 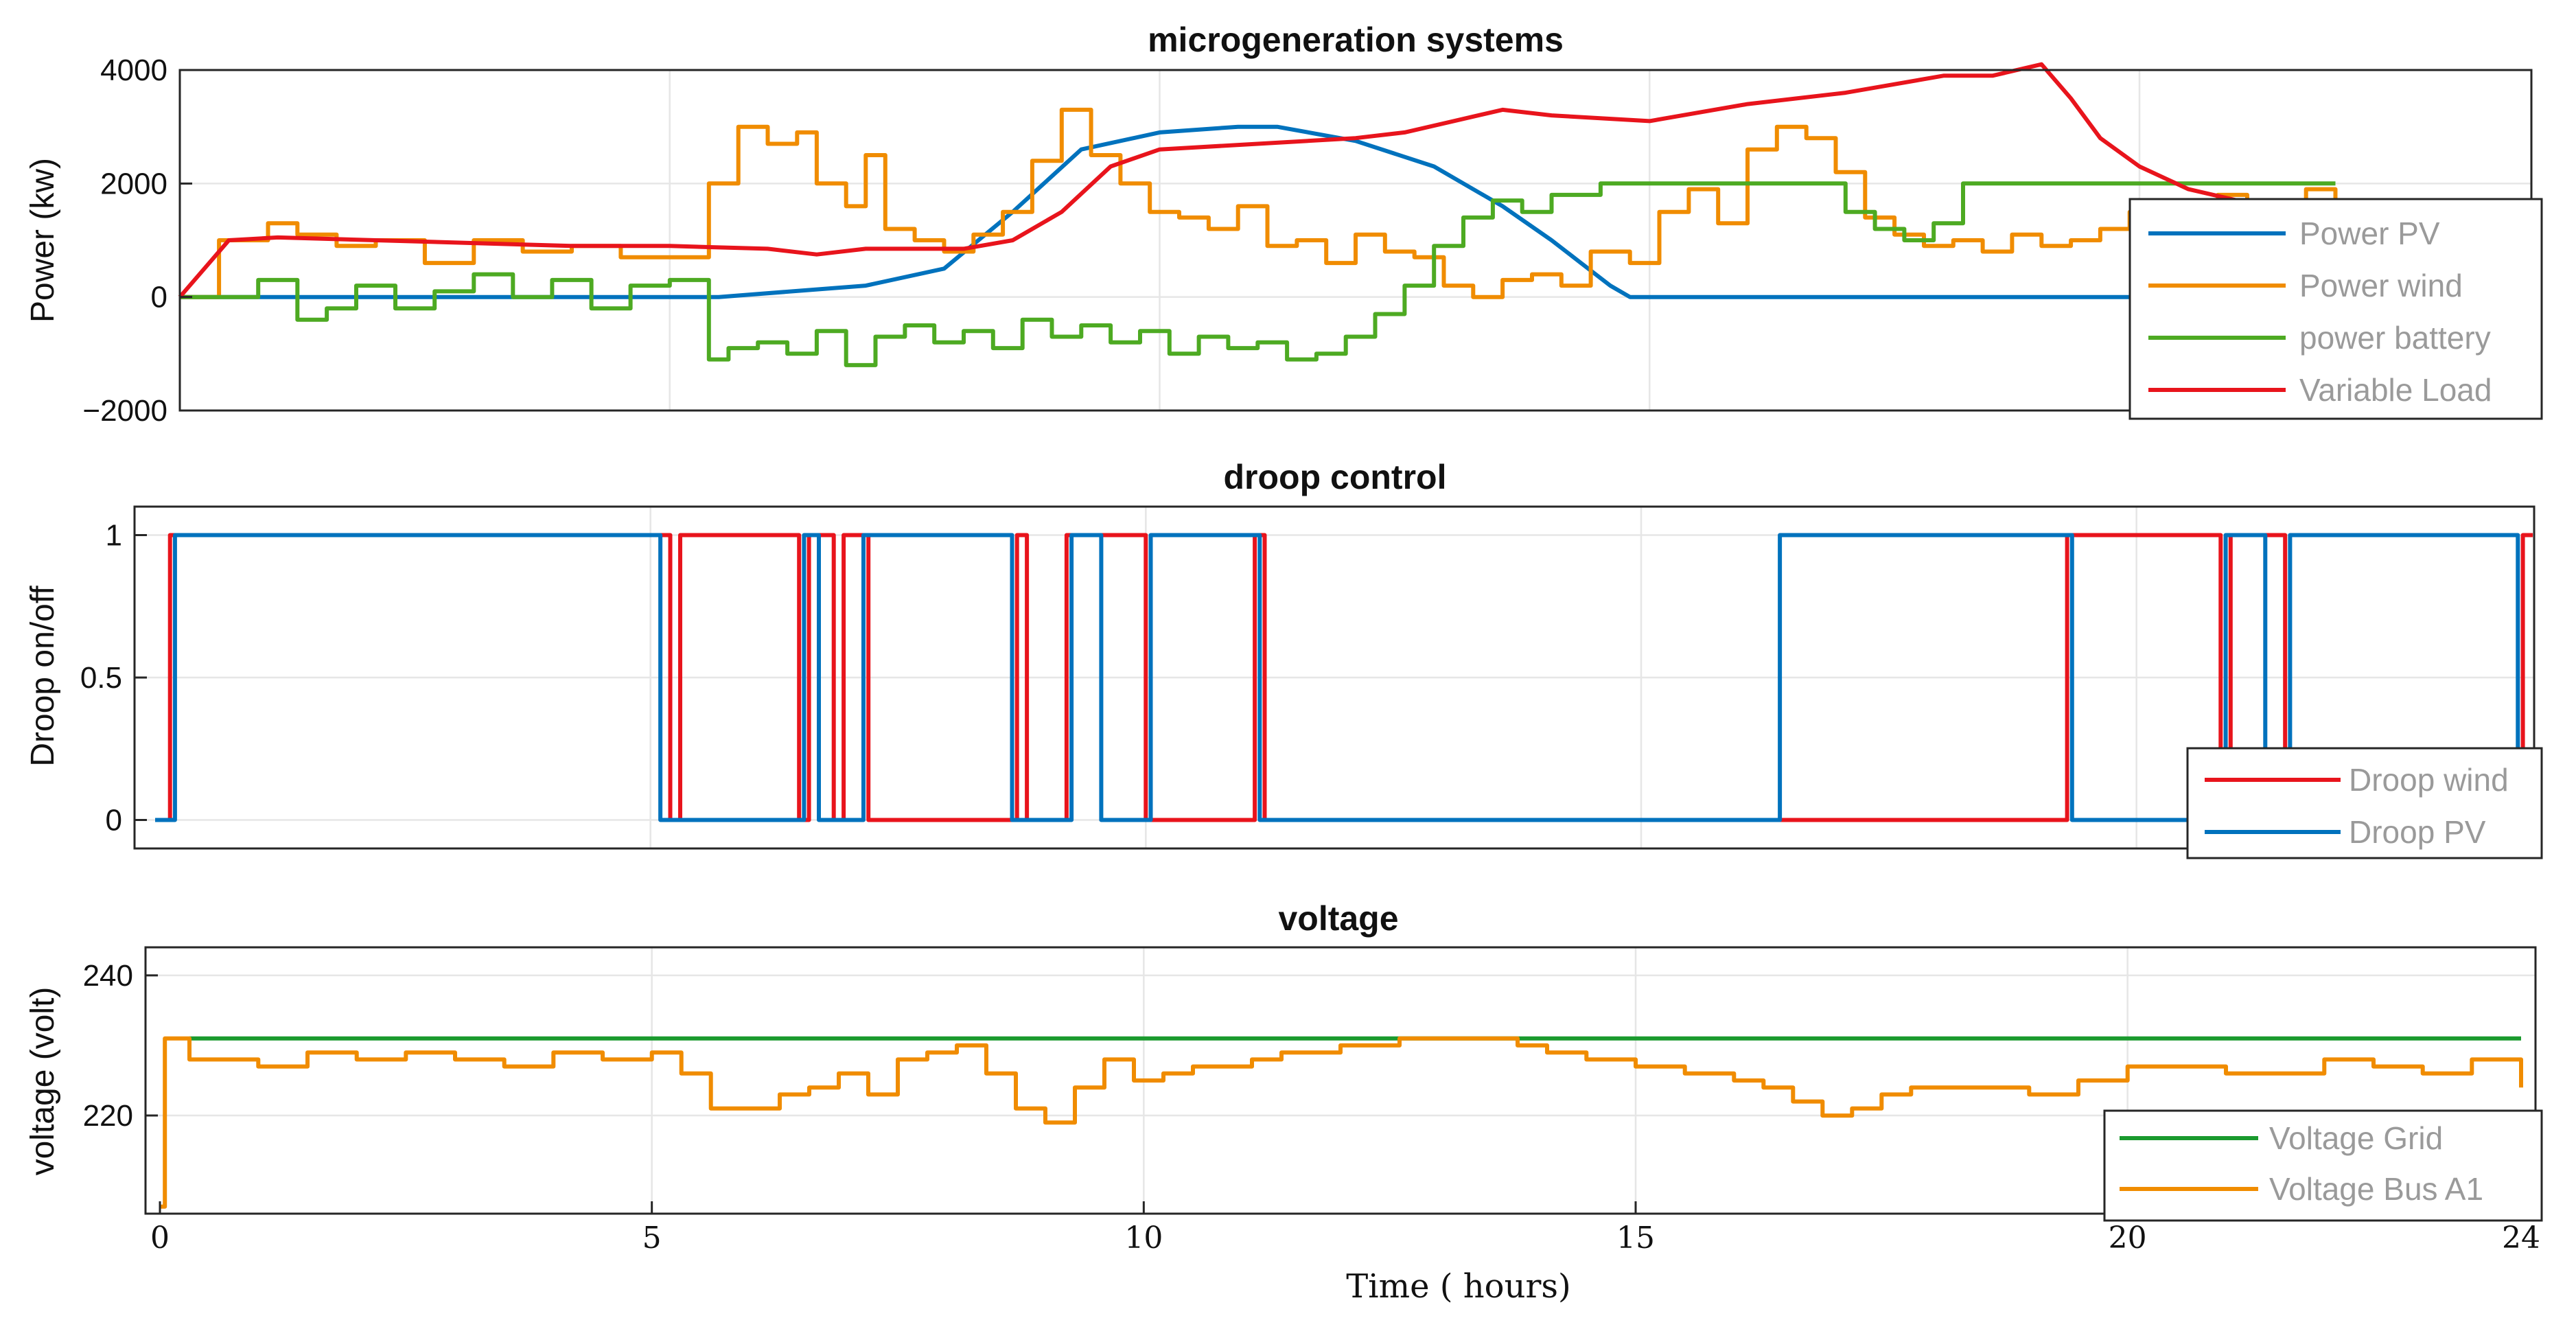 I want to click on y-tick-label: 240, so click(x=108, y=976).